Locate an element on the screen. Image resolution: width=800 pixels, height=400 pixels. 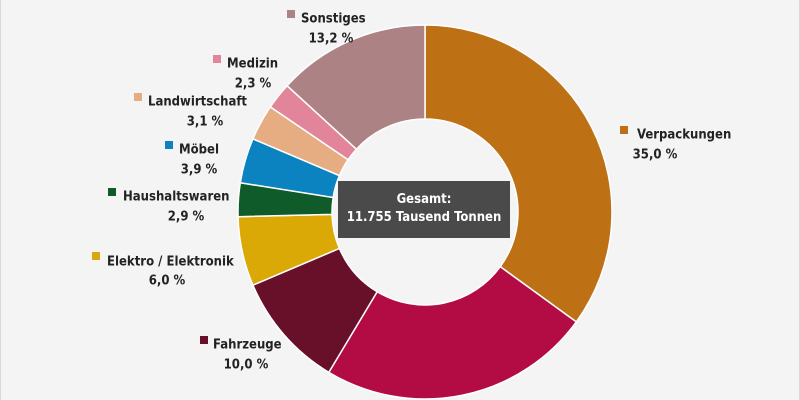
slice-value-sonstiges: 13,2 % is located at coordinates (331, 39).